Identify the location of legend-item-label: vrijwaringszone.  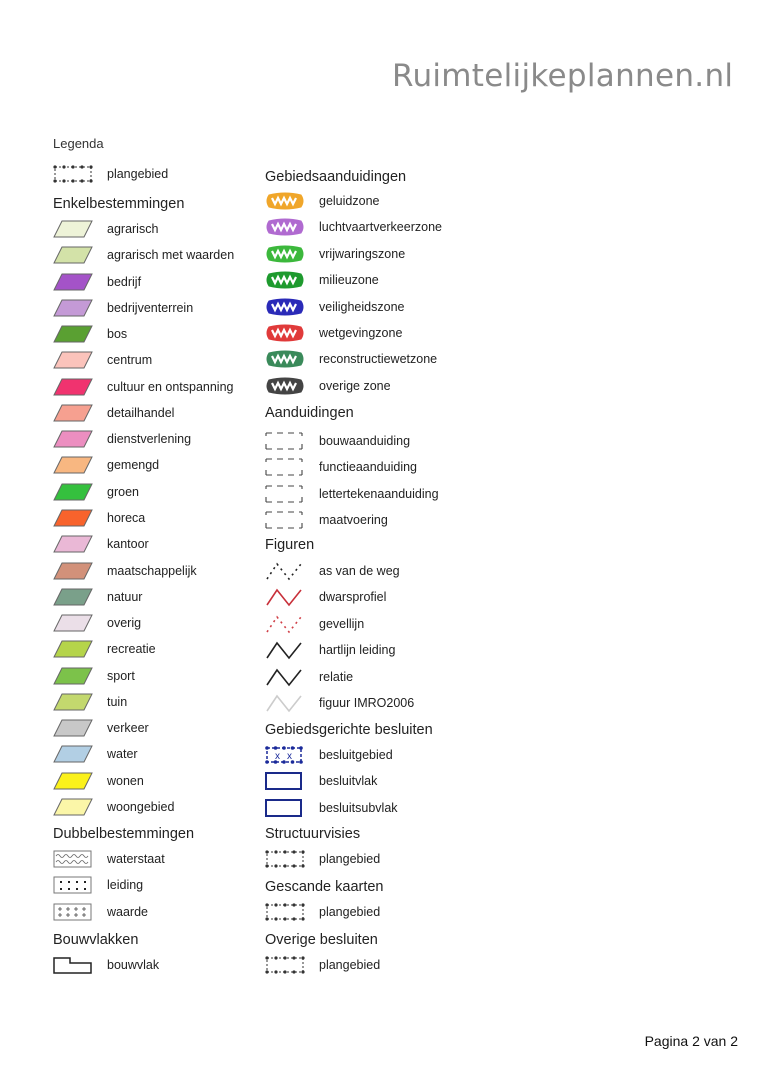
(362, 253).